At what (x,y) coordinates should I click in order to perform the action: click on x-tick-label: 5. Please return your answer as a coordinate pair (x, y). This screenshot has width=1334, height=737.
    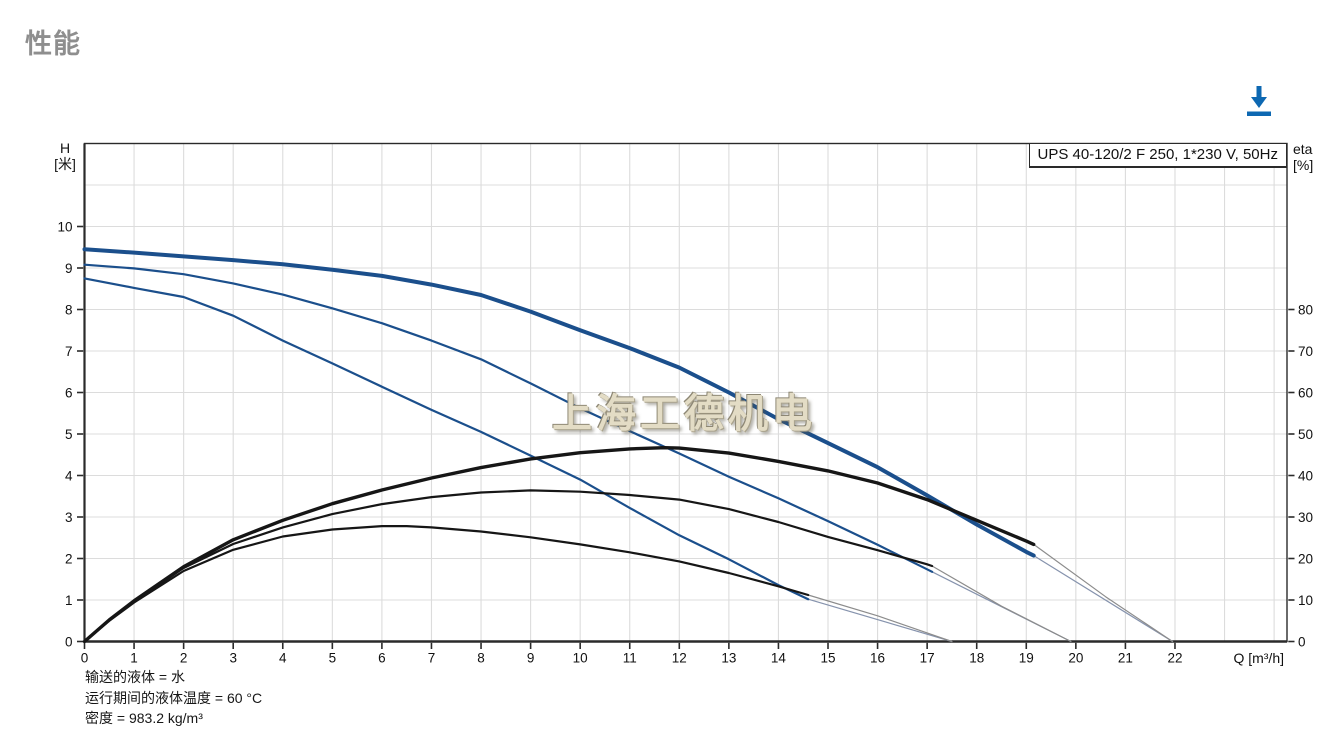
    Looking at the image, I should click on (333, 658).